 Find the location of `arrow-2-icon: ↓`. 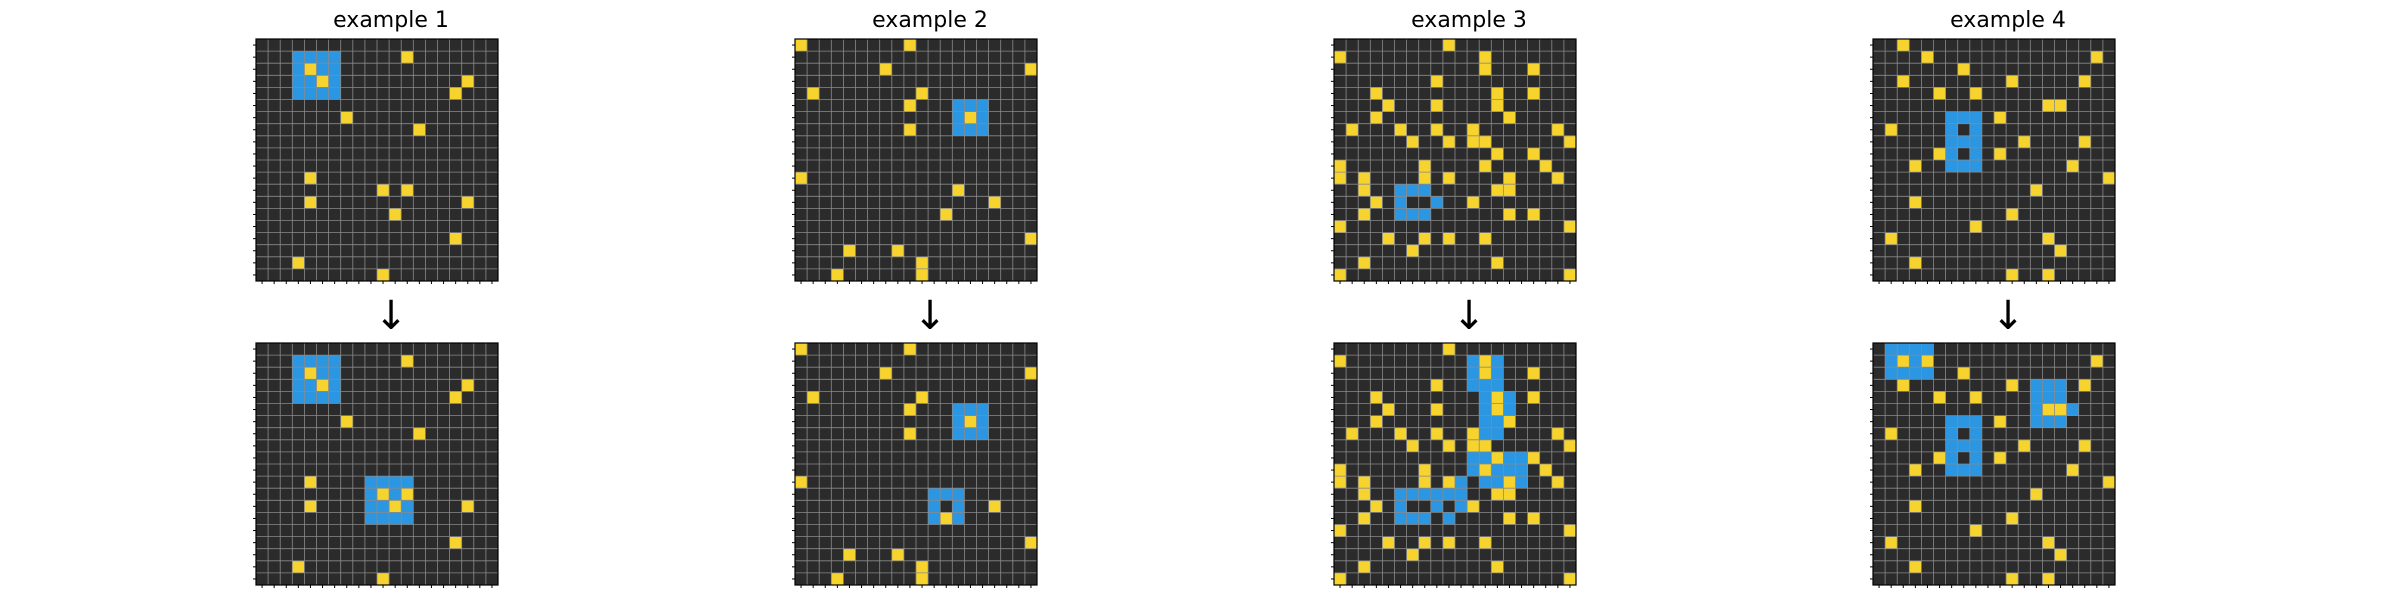

arrow-2-icon: ↓ is located at coordinates (930, 316).